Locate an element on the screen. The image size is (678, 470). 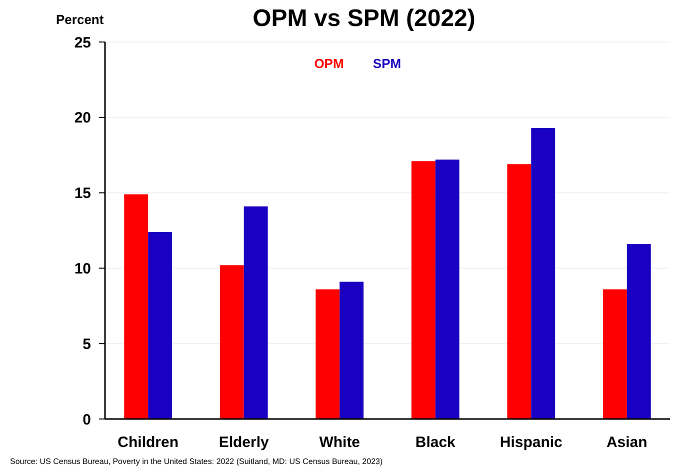
x-tick-label: Hispanic is located at coordinates (531, 442).